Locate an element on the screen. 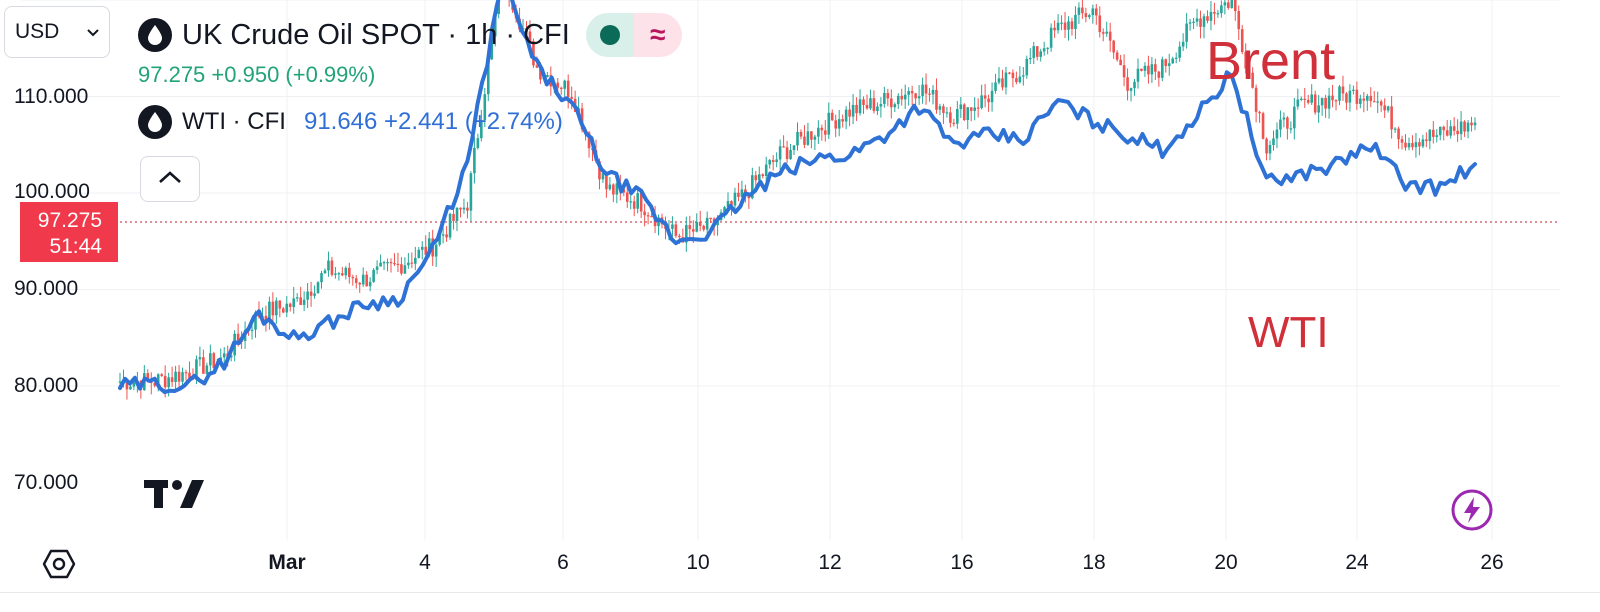 The height and width of the screenshot is (612, 1600). current-price-label: 97.275 51:44 is located at coordinates (69, 232).